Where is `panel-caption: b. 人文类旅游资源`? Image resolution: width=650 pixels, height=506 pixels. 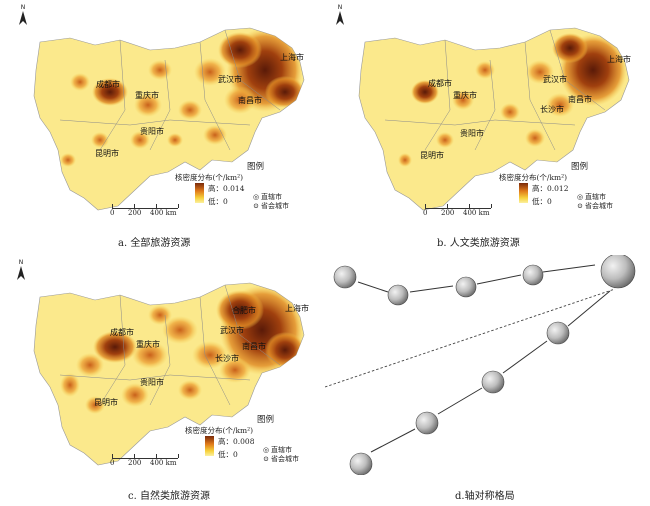
panel-caption: b. 人文类旅游资源 is located at coordinates (478, 243).